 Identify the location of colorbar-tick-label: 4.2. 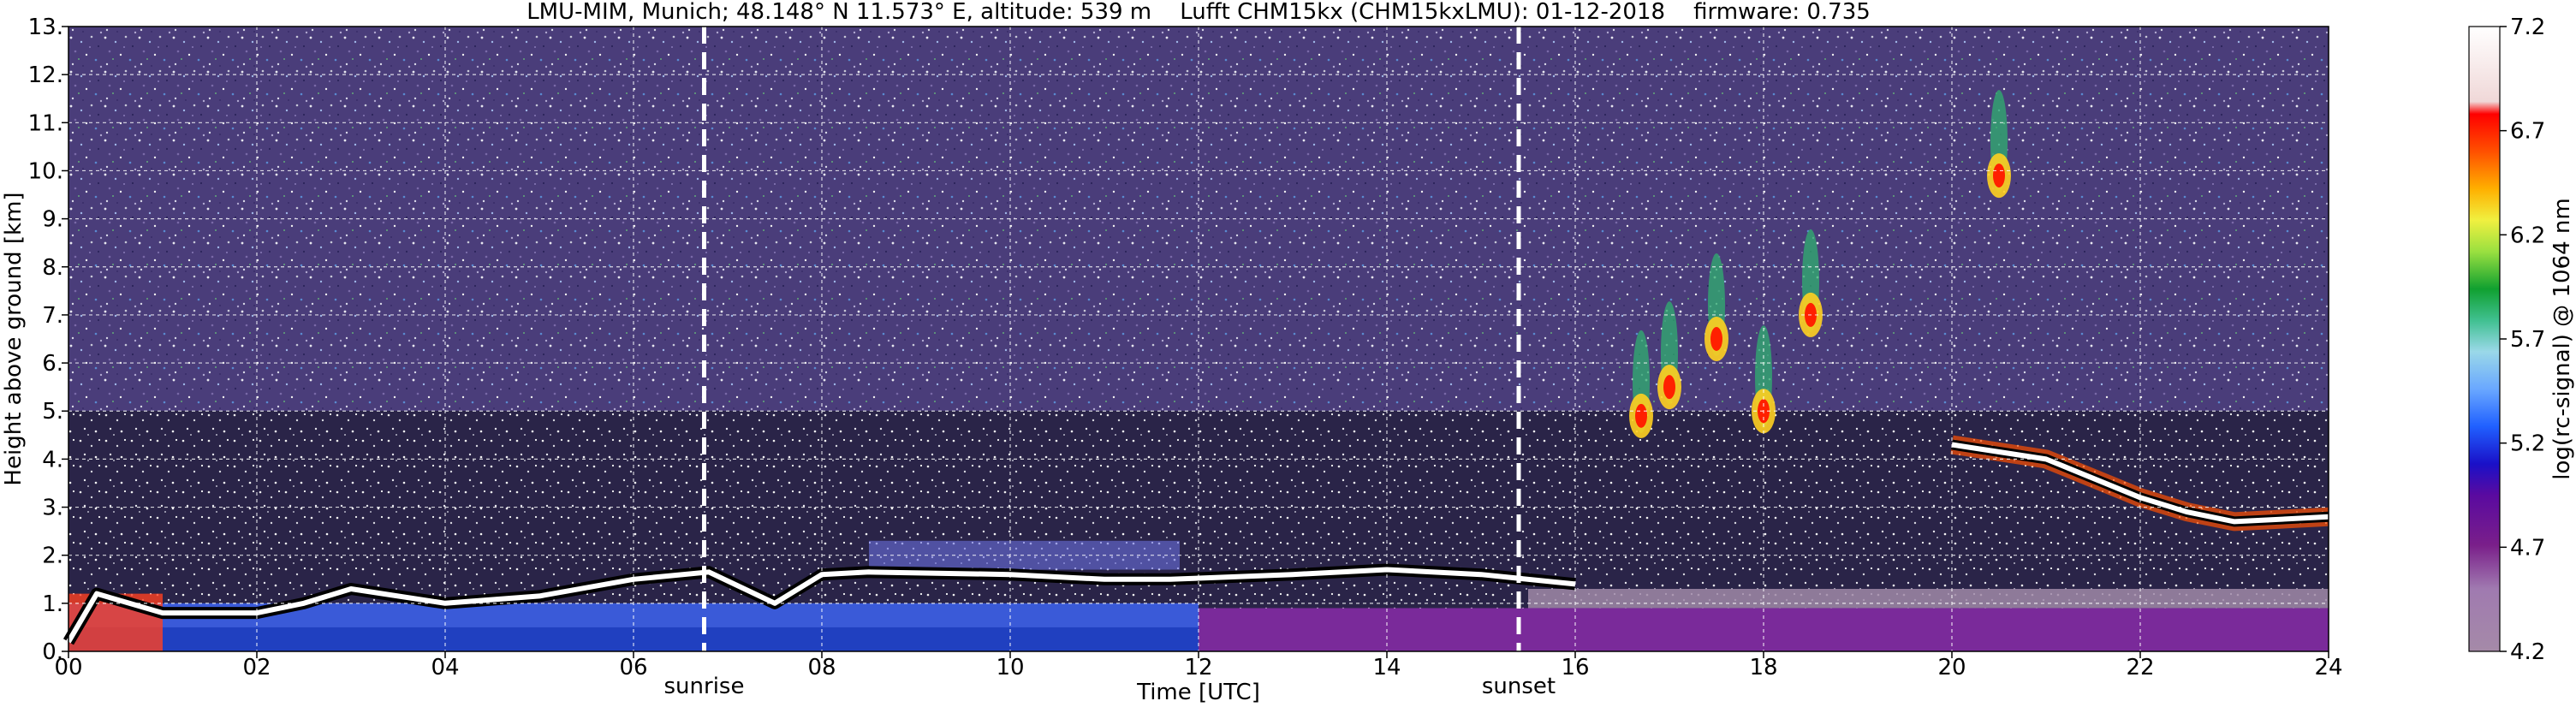
(2527, 652).